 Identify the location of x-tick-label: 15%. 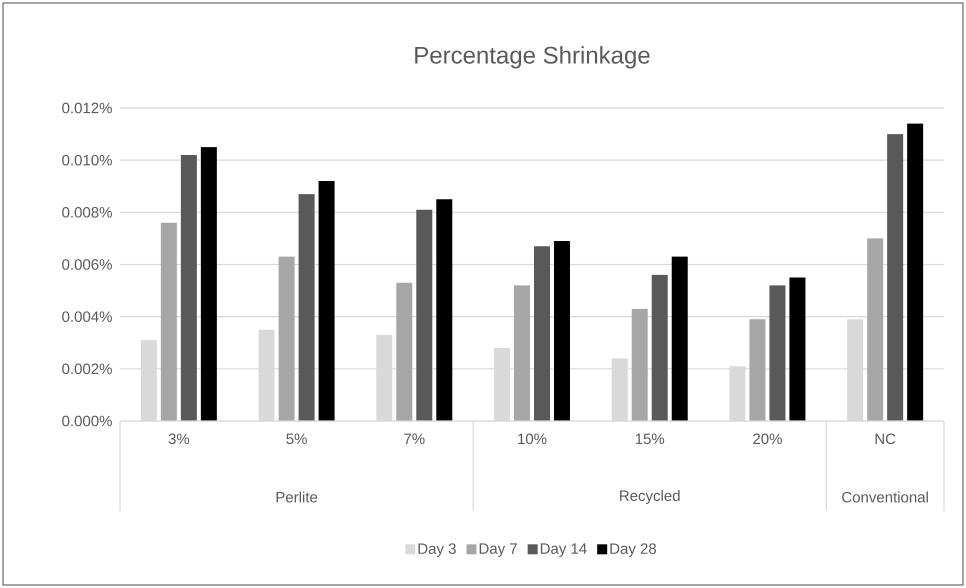
(650, 439).